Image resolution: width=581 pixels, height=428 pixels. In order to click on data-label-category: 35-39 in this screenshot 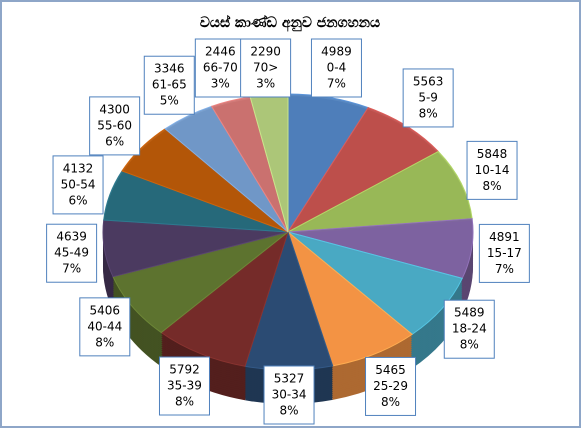, I will do `click(184, 386)`.